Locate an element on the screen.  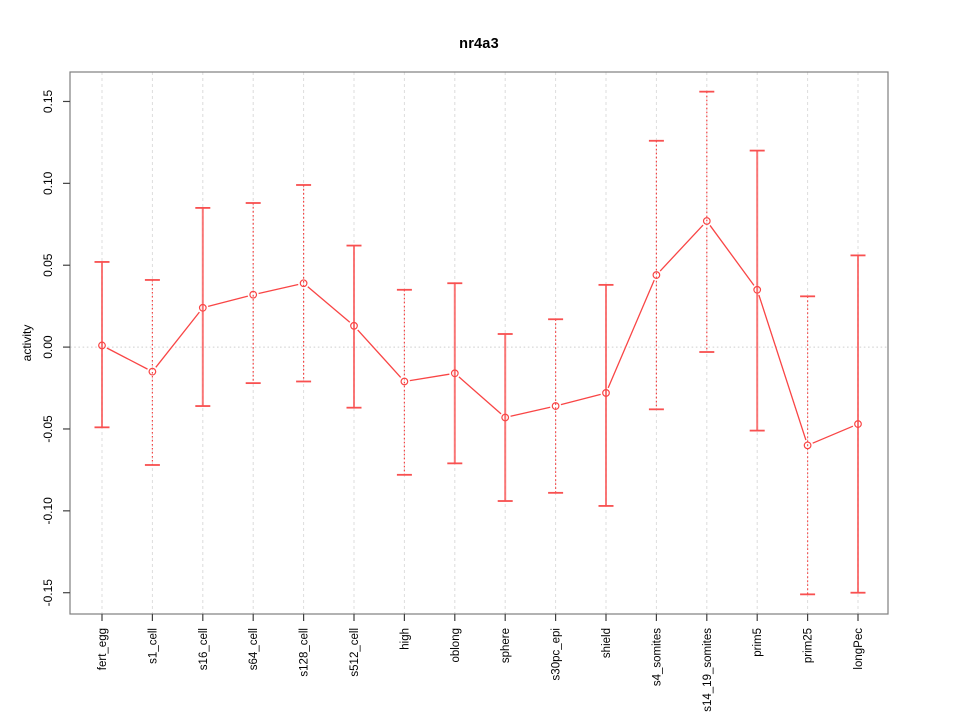
x-tick-label: prim25 is located at coordinates (809, 645).